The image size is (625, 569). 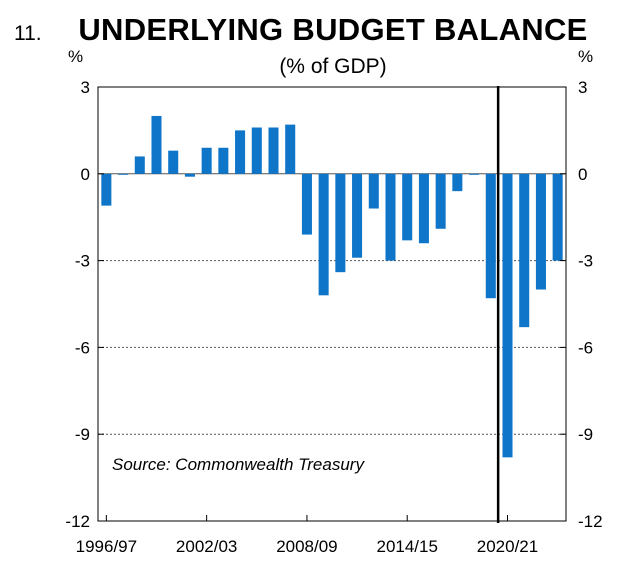 I want to click on bar-2018/19, so click(x=474, y=174).